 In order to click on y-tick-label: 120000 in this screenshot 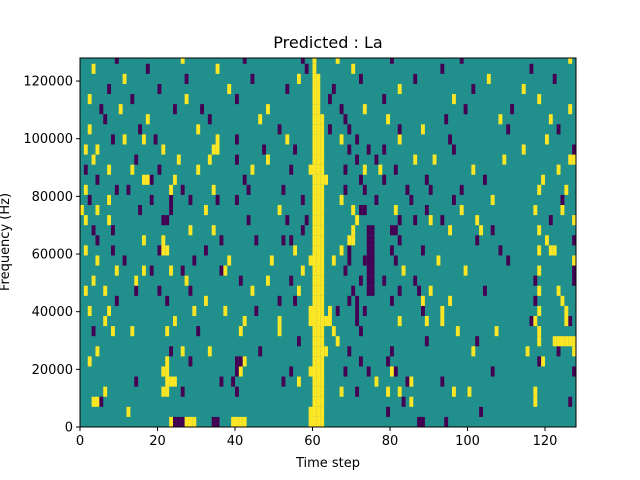, I will do `click(48, 82)`.